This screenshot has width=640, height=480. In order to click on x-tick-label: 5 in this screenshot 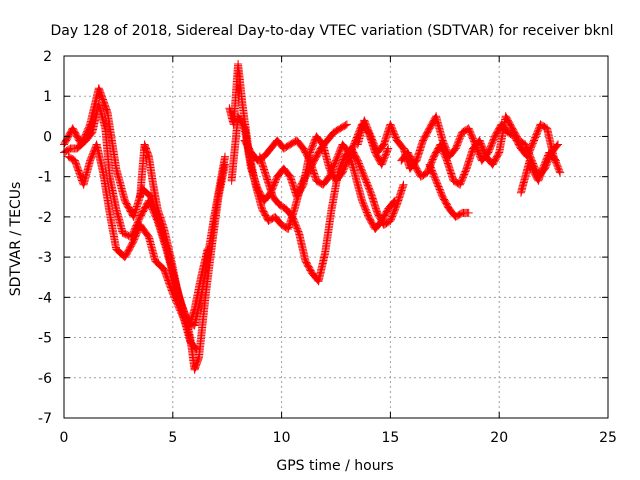, I will do `click(172, 438)`.